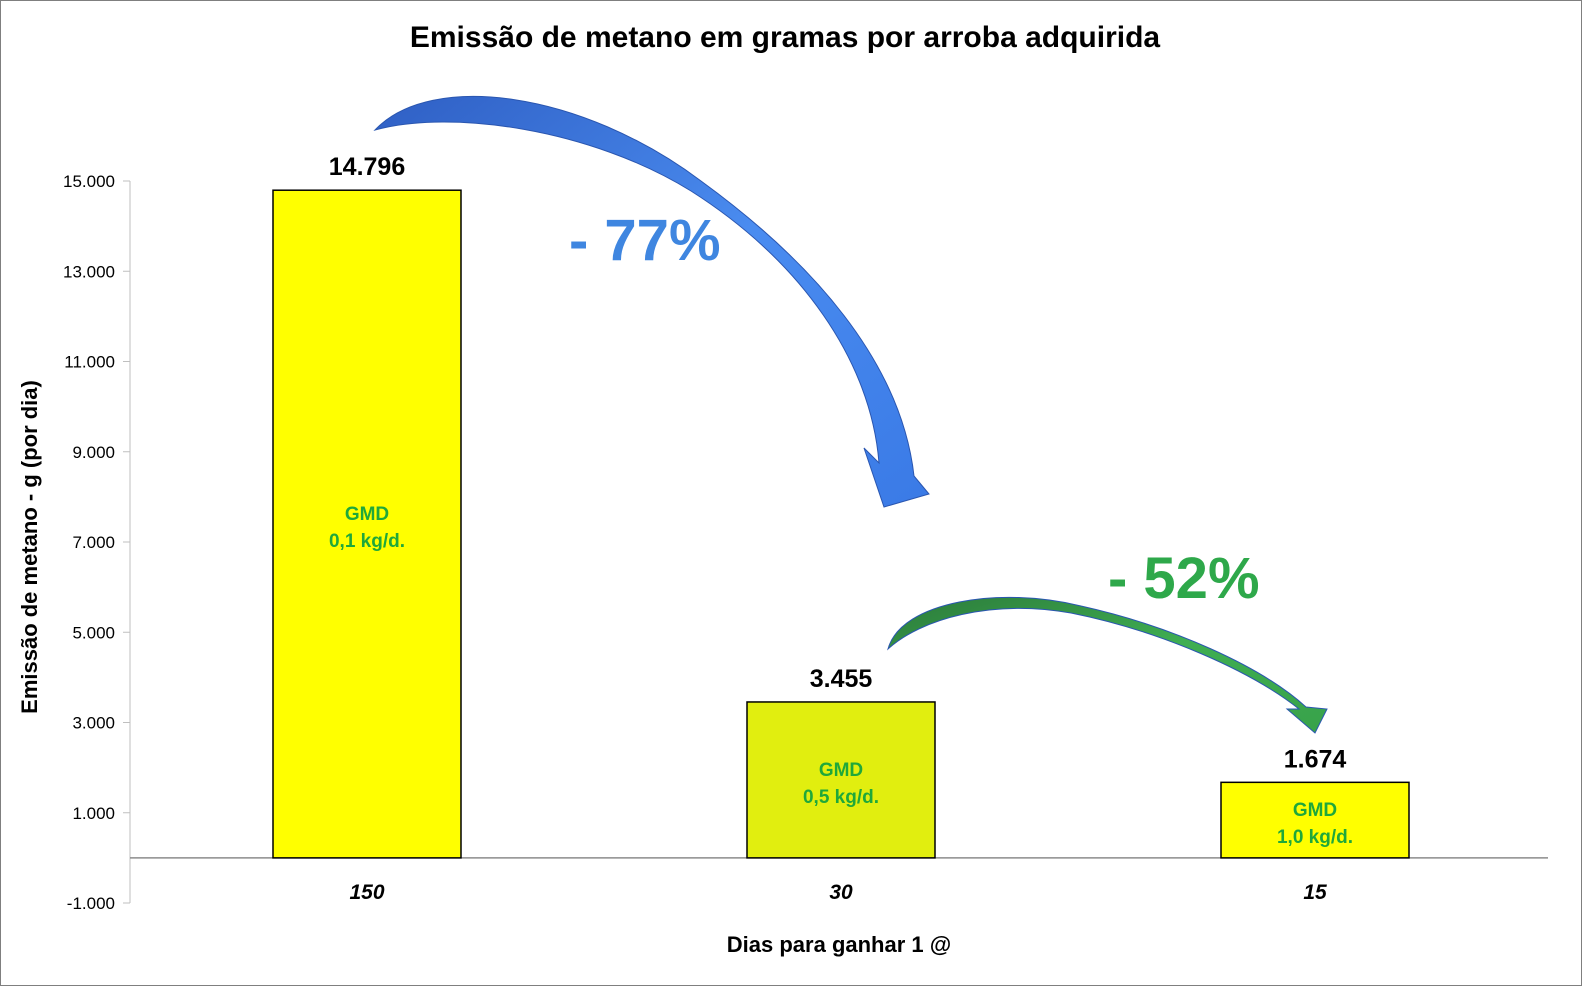 The height and width of the screenshot is (986, 1582). Describe the element at coordinates (841, 797) in the screenshot. I see `bar-inner-label-rate: 0,5 kg/d.` at that location.